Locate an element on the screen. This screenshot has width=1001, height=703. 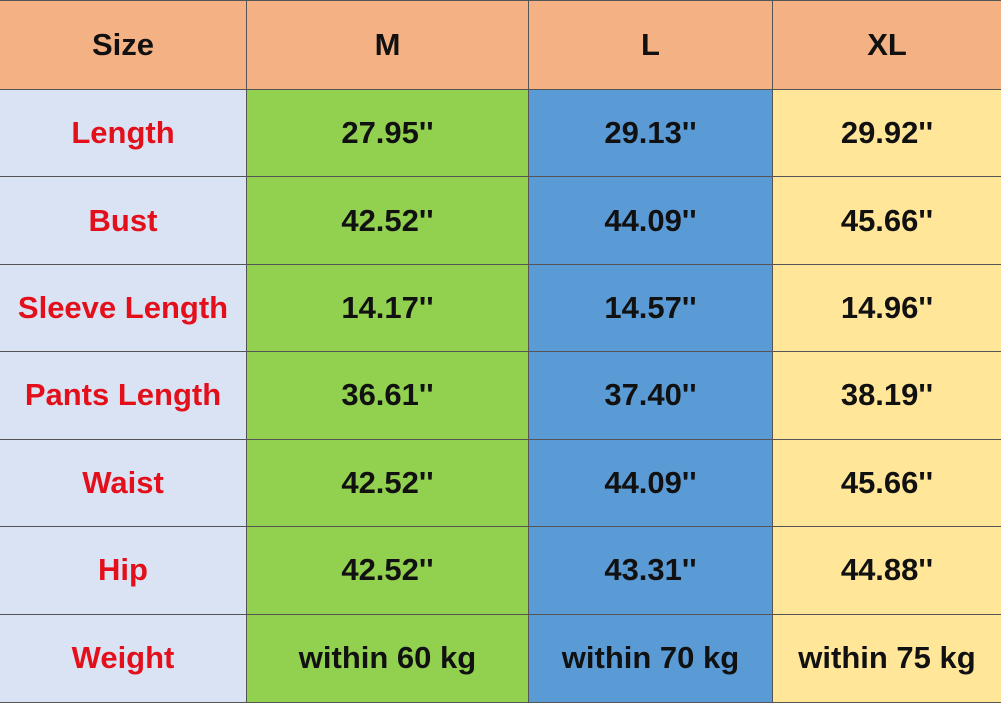
row-label: Sleeve Length is located at coordinates (123, 308).